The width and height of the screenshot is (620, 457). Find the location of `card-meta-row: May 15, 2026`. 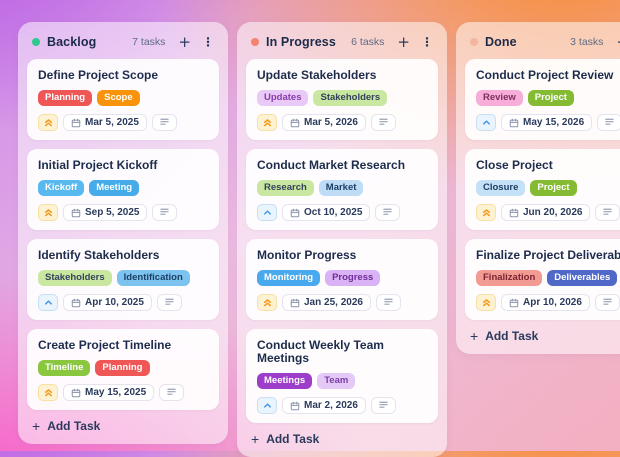

card-meta-row: May 15, 2026 is located at coordinates (548, 122).